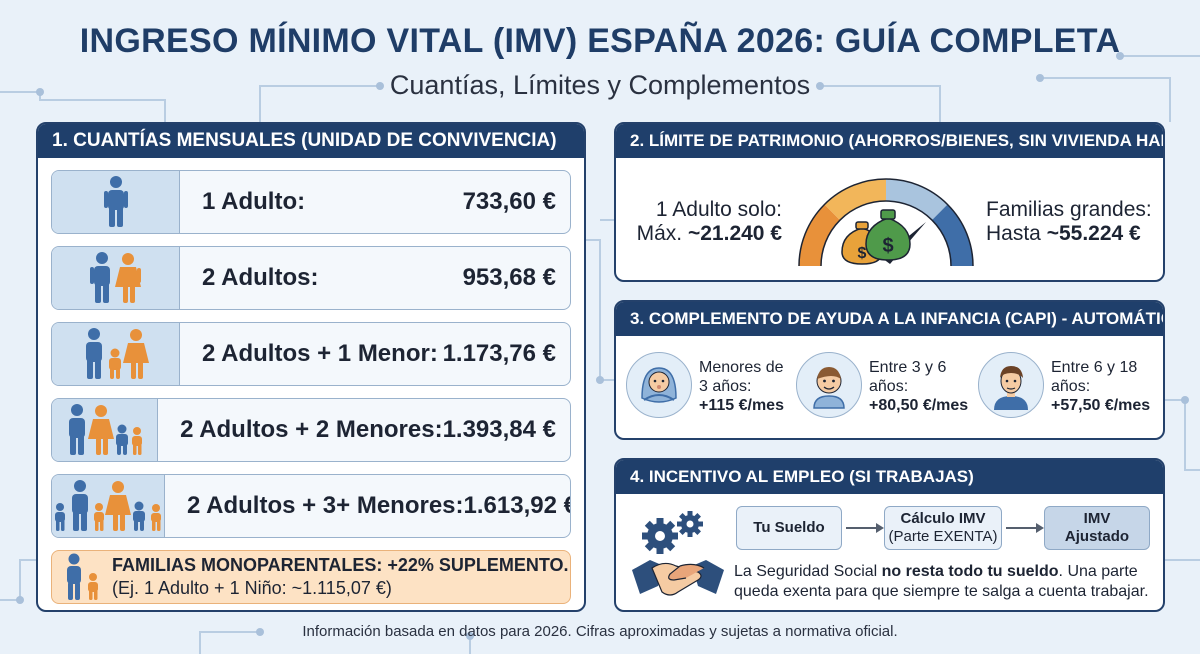  What do you see at coordinates (1011, 385) in the screenshot?
I see `teen-icon` at bounding box center [1011, 385].